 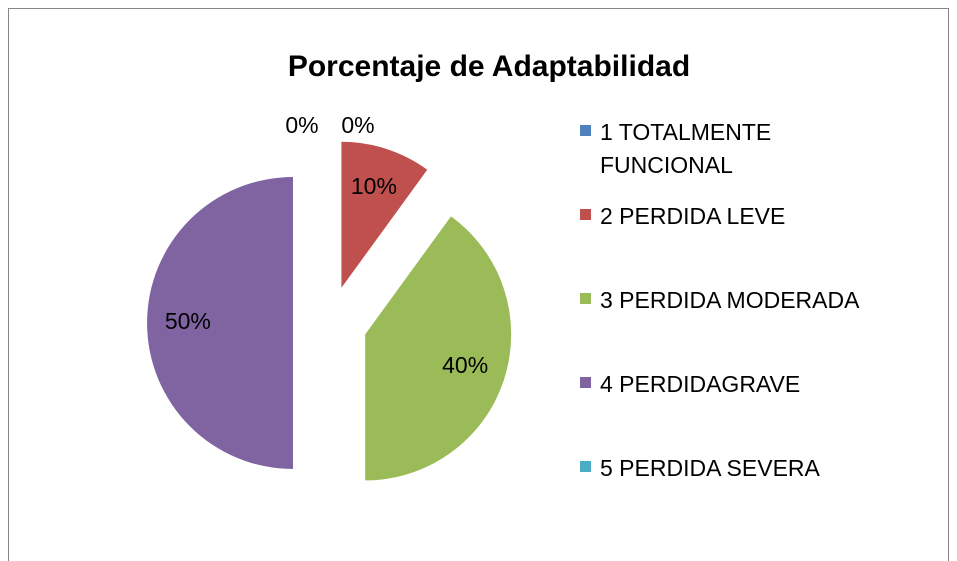 I want to click on legend-label: 2 PERDIDA LEVE, so click(x=693, y=216).